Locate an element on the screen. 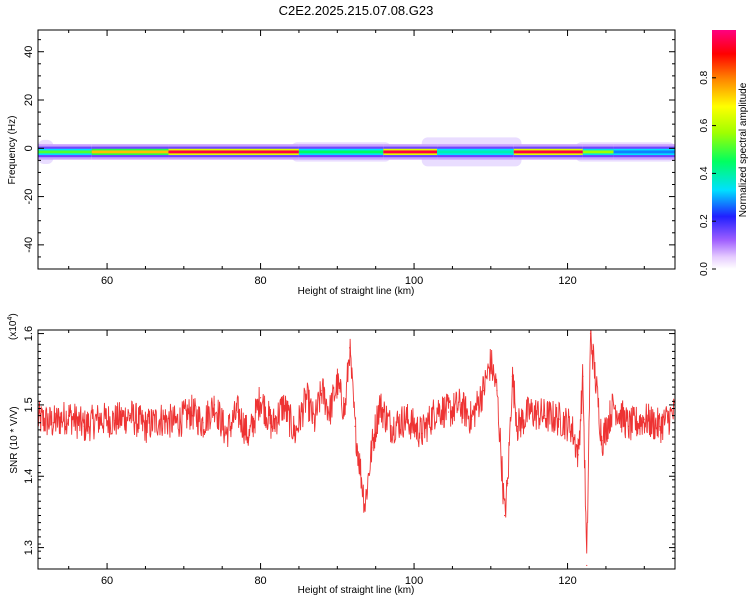 The image size is (750, 600). colorbar-tick-label: 0.0 is located at coordinates (704, 269).